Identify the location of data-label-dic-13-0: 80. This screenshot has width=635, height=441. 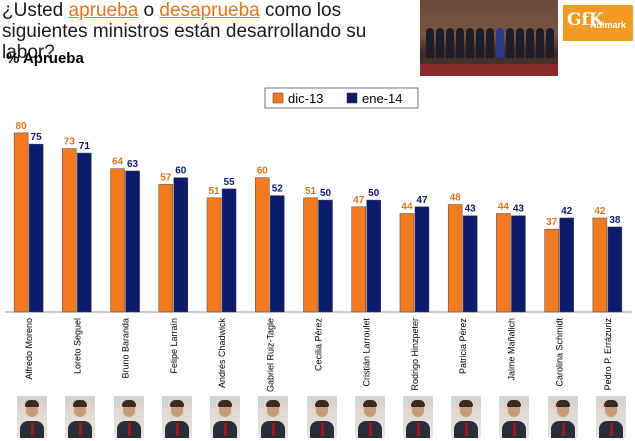
(22, 126).